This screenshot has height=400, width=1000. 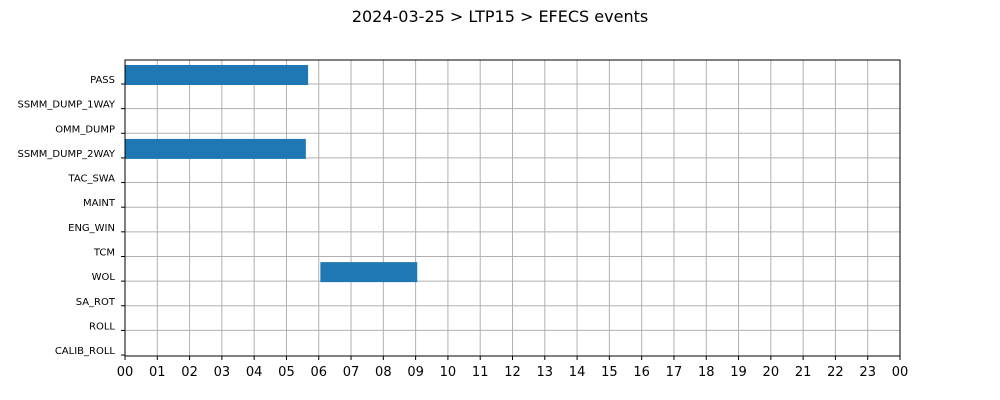 What do you see at coordinates (189, 372) in the screenshot?
I see `x-tick-label: 02` at bounding box center [189, 372].